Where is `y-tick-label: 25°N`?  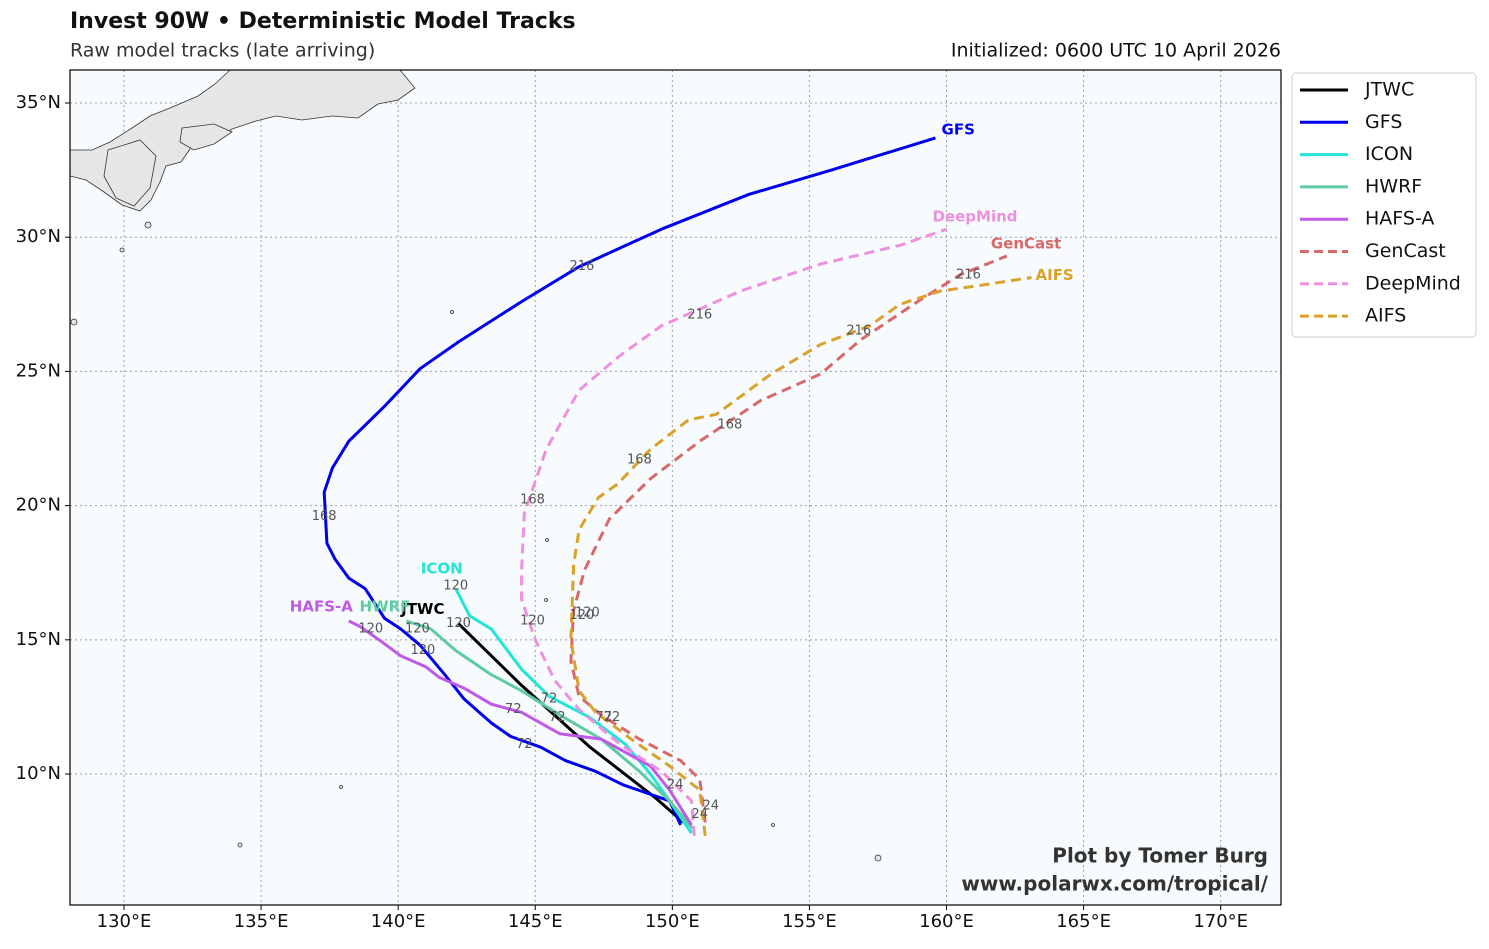 y-tick-label: 25°N is located at coordinates (38, 370).